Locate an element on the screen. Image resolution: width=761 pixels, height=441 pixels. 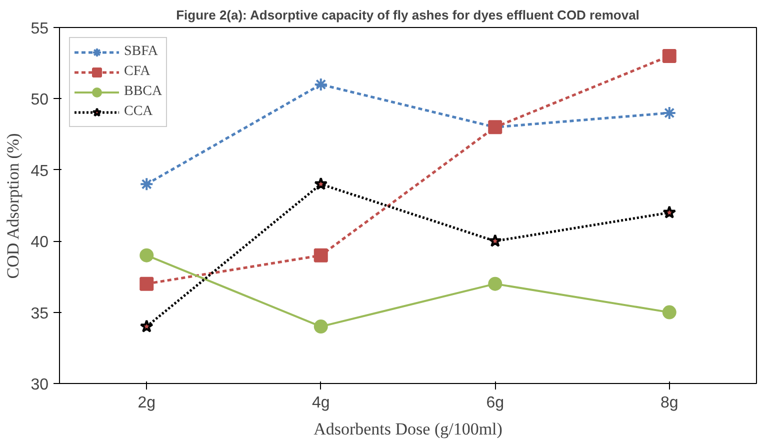
y-tick-label: 30 is located at coordinates (39, 385).